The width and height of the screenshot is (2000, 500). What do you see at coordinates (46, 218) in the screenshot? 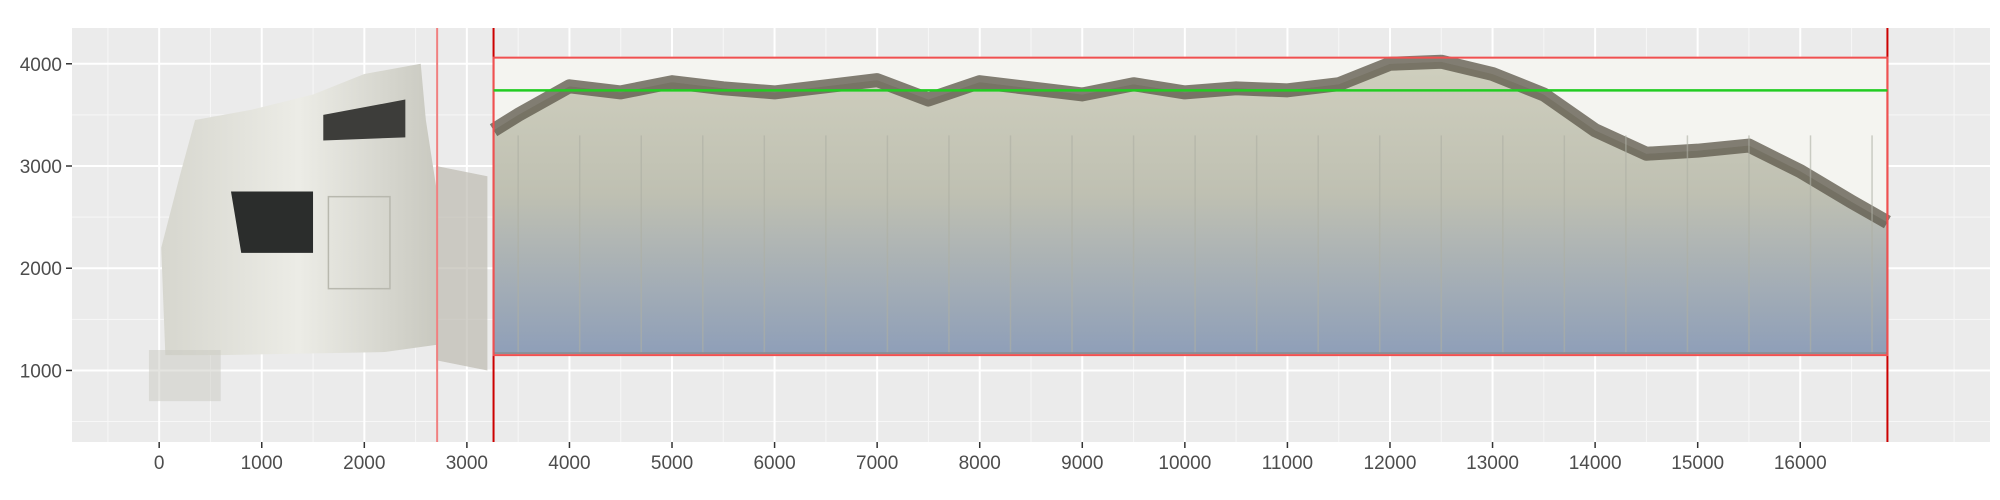
I see `y-axis: 1000 2000 3000 4000` at bounding box center [46, 218].